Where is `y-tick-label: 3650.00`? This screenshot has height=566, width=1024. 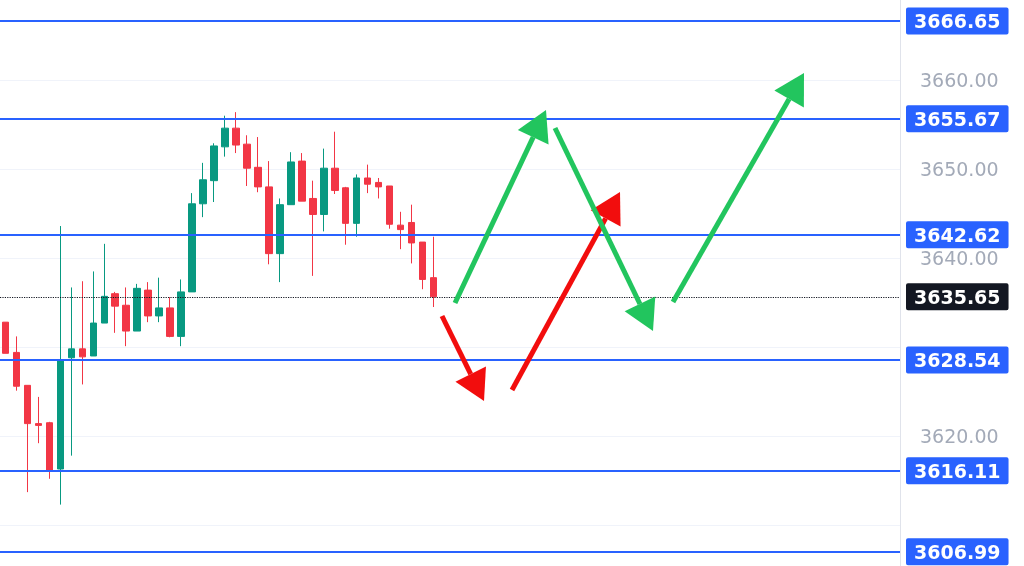
y-tick-label: 3650.00 is located at coordinates (959, 169).